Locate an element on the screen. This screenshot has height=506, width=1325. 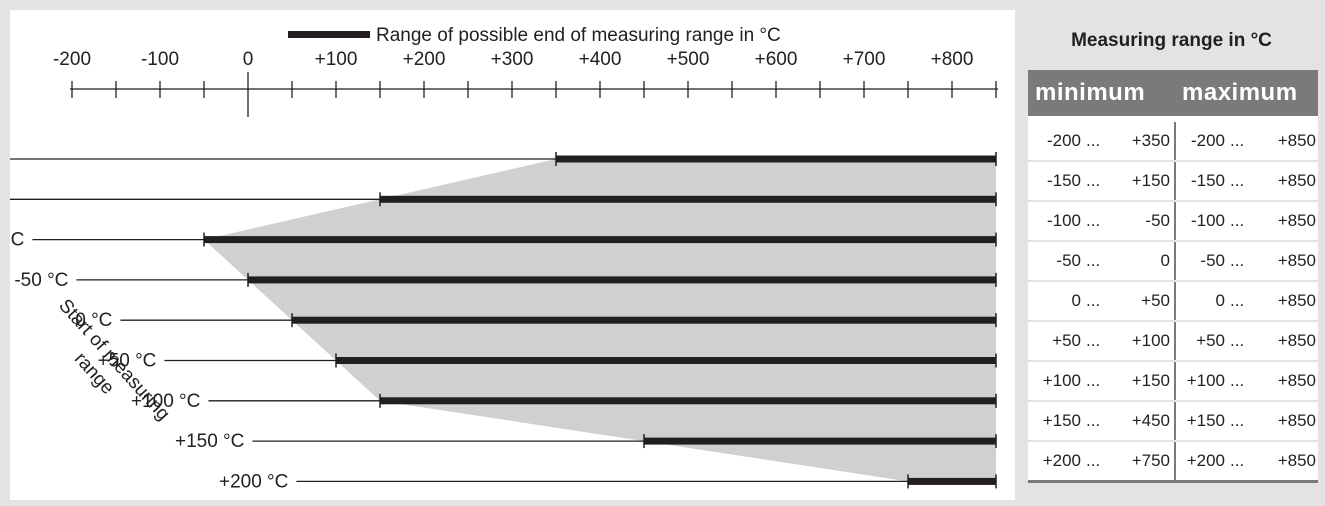
table-row: +150... +450 +150... +850 is located at coordinates (1173, 422).